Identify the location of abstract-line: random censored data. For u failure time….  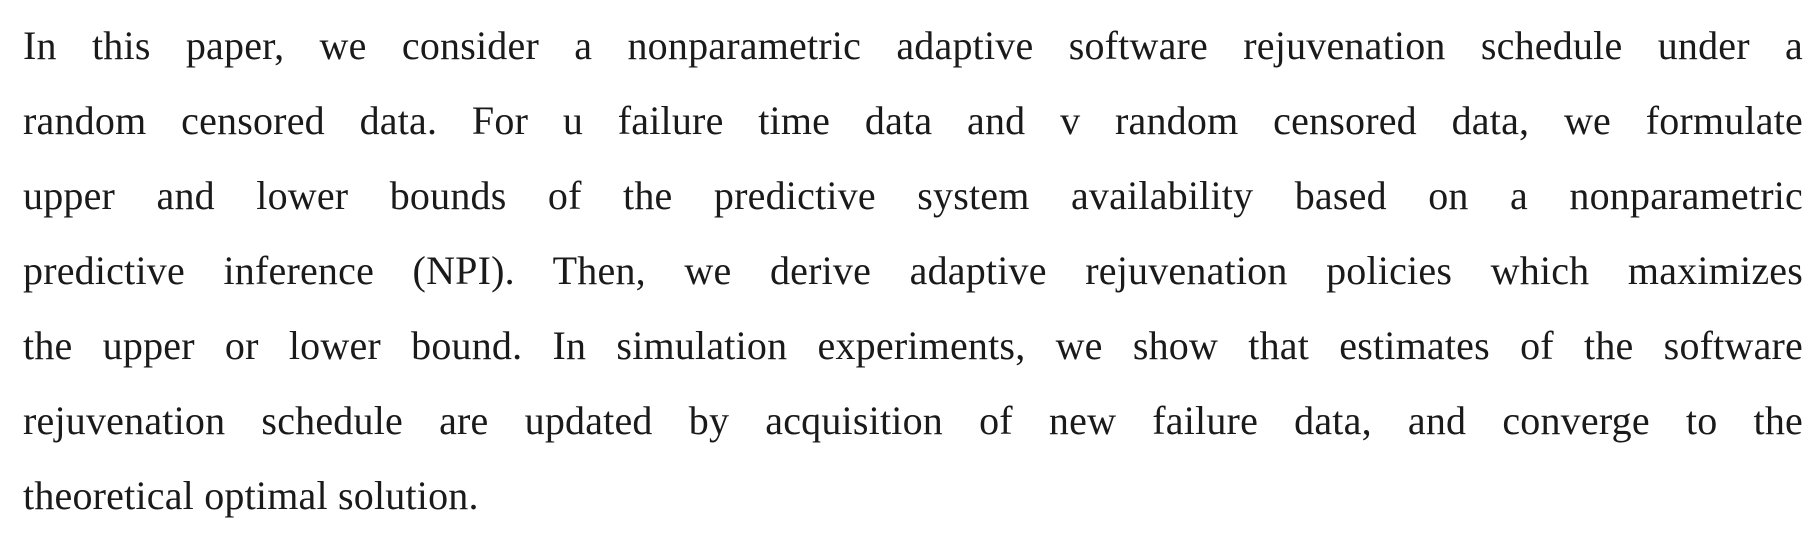
(913, 120).